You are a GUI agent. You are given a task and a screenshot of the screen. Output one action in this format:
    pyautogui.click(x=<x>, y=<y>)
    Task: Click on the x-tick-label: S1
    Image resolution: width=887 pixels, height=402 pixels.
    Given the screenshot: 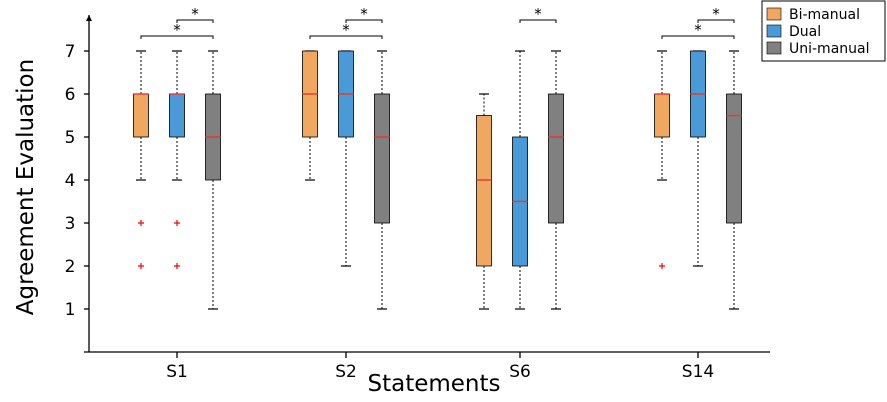 What is the action you would take?
    pyautogui.click(x=177, y=372)
    